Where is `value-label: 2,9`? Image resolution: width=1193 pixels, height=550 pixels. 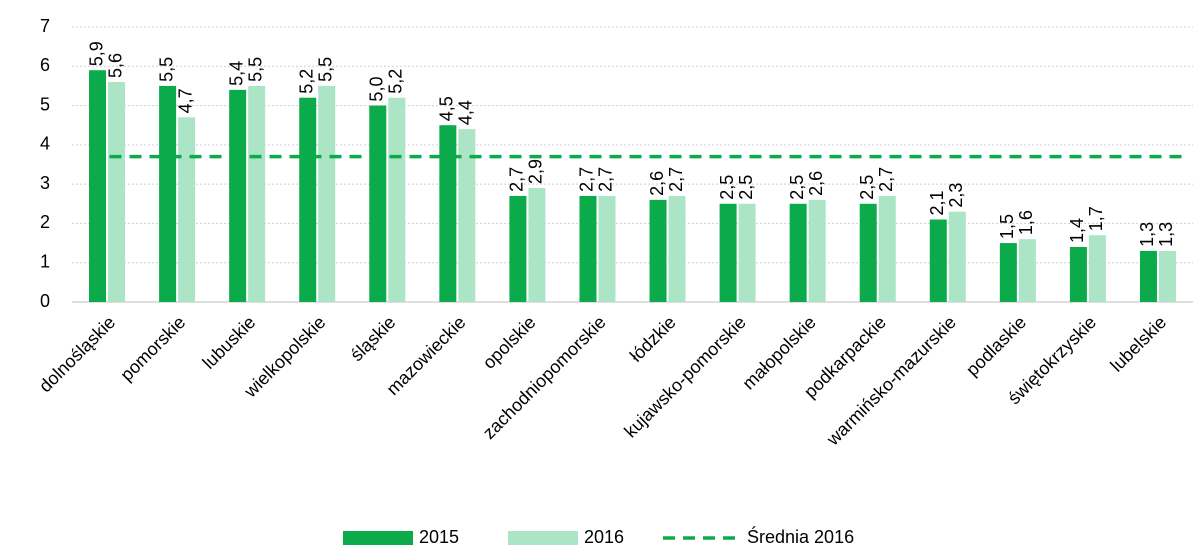
value-label: 2,9 is located at coordinates (536, 171).